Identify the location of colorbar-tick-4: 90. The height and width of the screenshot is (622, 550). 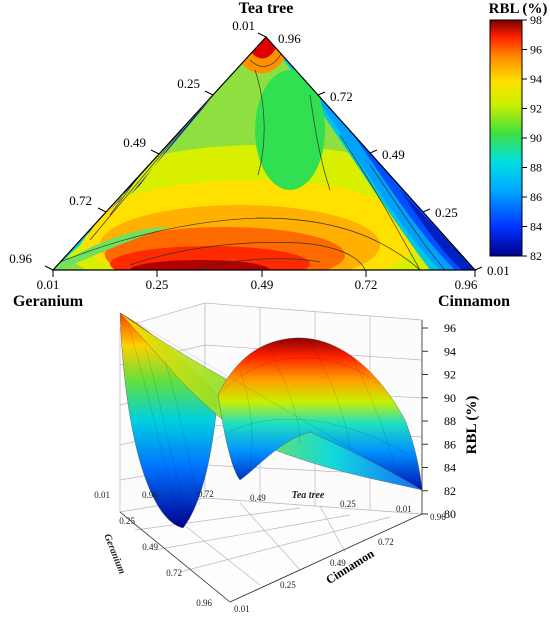
(536, 138).